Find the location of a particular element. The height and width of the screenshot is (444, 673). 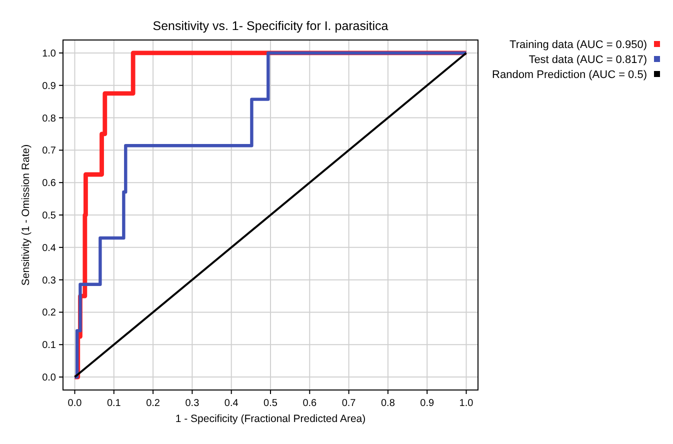

y-axis-title: Sensitivity (1 - Omission Rate) is located at coordinates (26, 215).